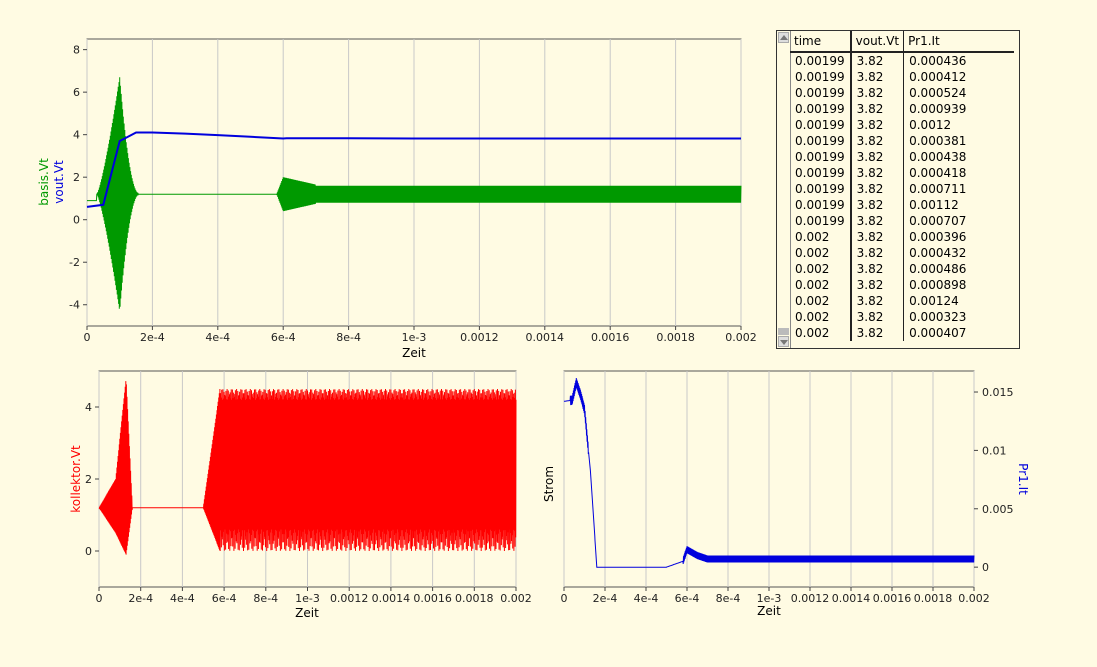 The height and width of the screenshot is (667, 1097). I want to click on y-tick-label: 2, so click(88, 479).